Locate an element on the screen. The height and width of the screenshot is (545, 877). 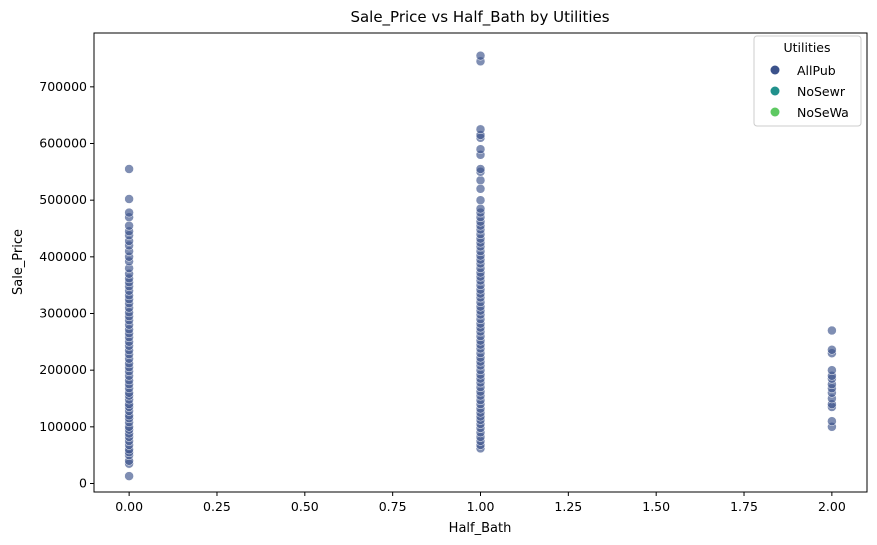
legend-marker-allpub is located at coordinates (775, 70).